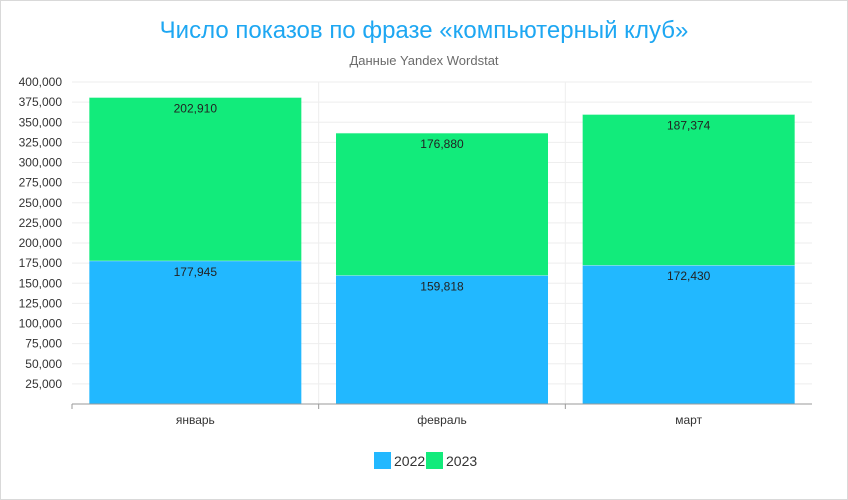 The image size is (848, 500). What do you see at coordinates (43, 364) in the screenshot?
I see `y-tick-label: 50,000` at bounding box center [43, 364].